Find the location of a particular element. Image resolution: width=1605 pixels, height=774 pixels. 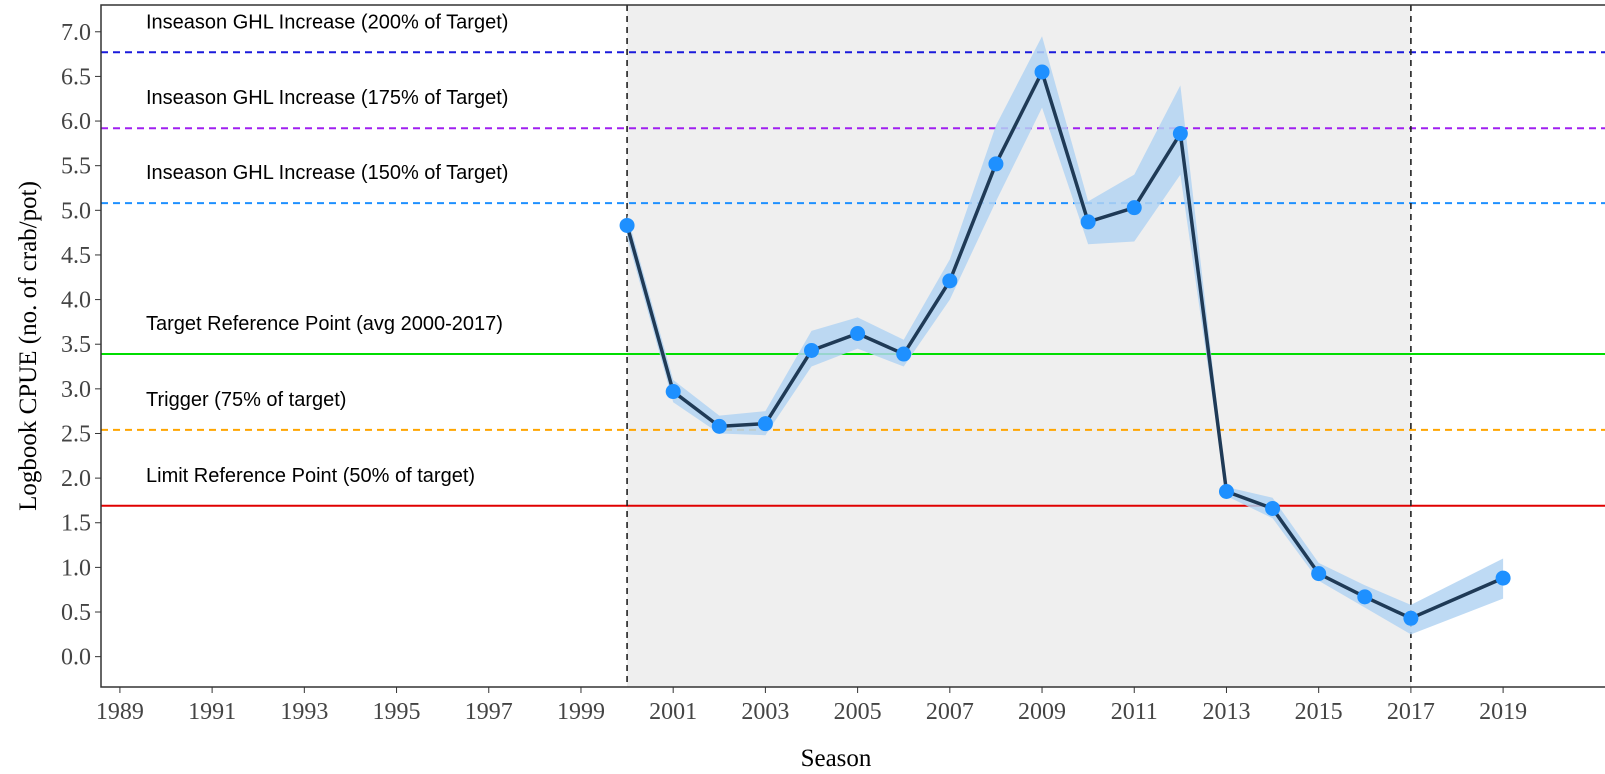

reference-label: Target Reference Point (avg 2000-2017) is located at coordinates (324, 324).